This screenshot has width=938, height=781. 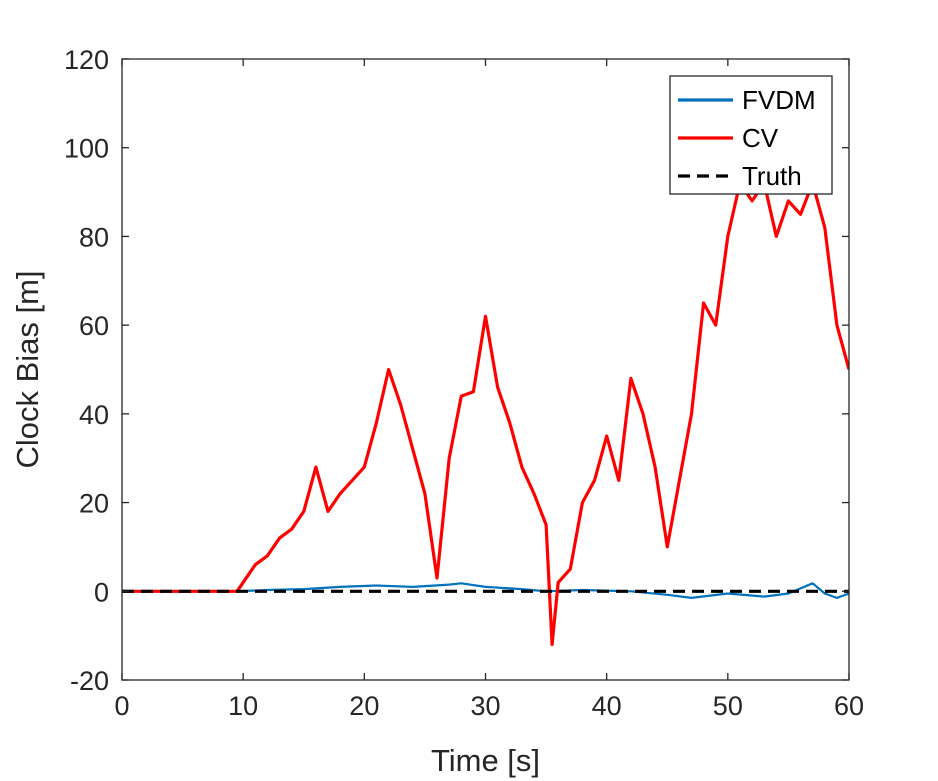 What do you see at coordinates (86, 370) in the screenshot?
I see `y-tick-labels: -20 0 20 40 60 80 100 120` at bounding box center [86, 370].